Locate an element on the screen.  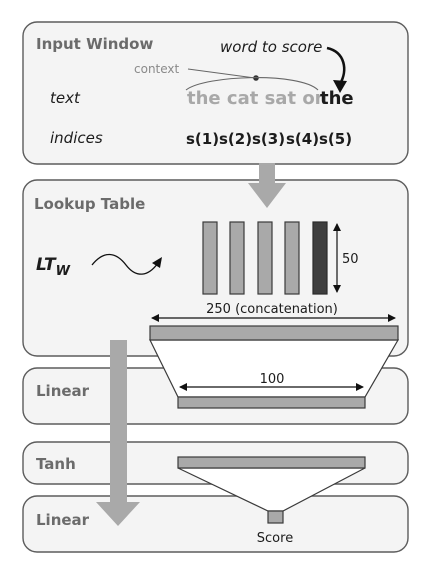
context-pointer-line is located at coordinates (221, 73).